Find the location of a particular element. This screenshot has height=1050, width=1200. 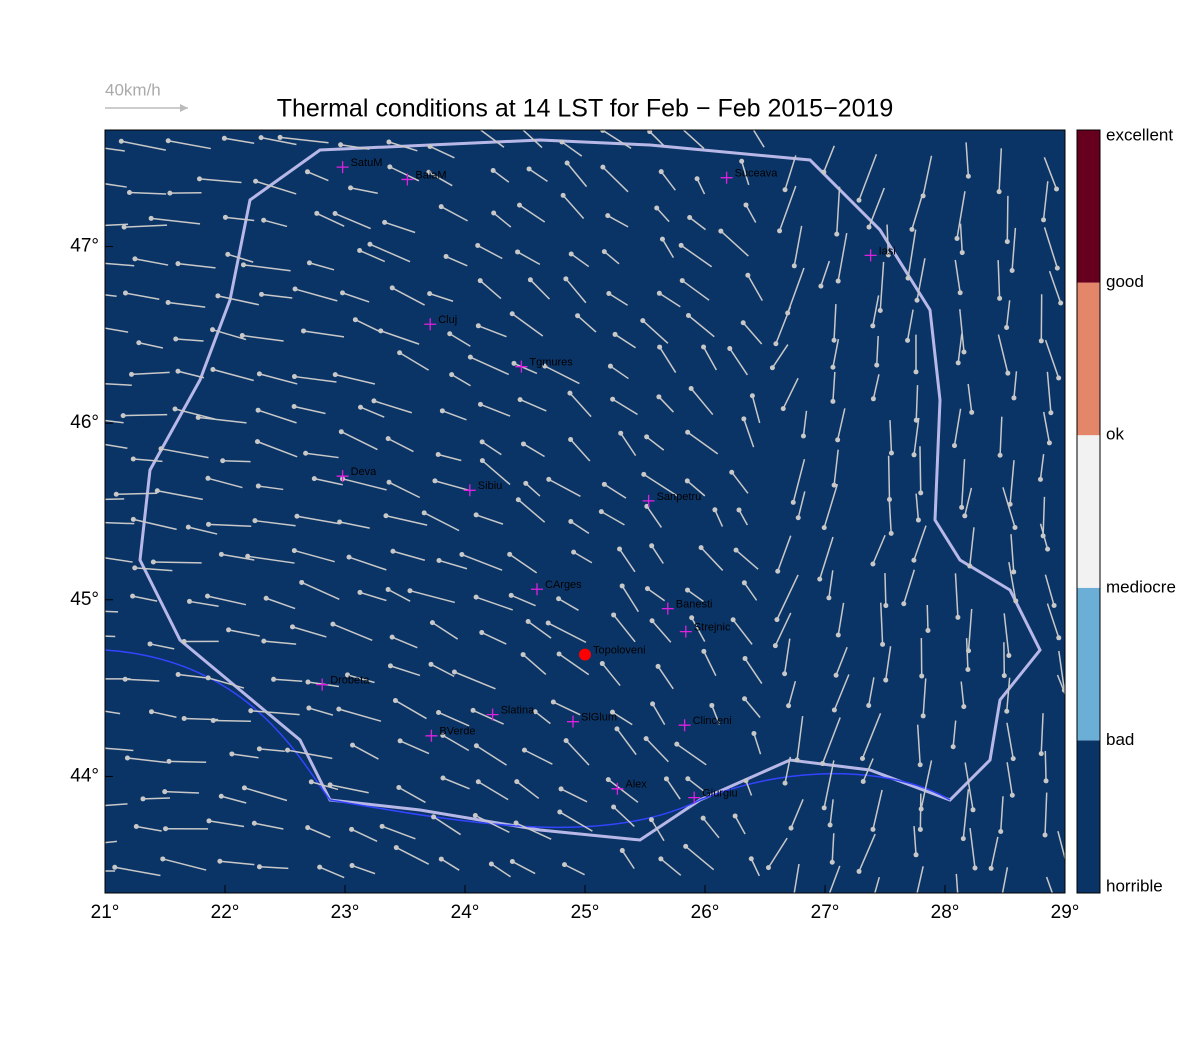

colorbar: horrible bad mediocre ok good excellent is located at coordinates (1126, 510).